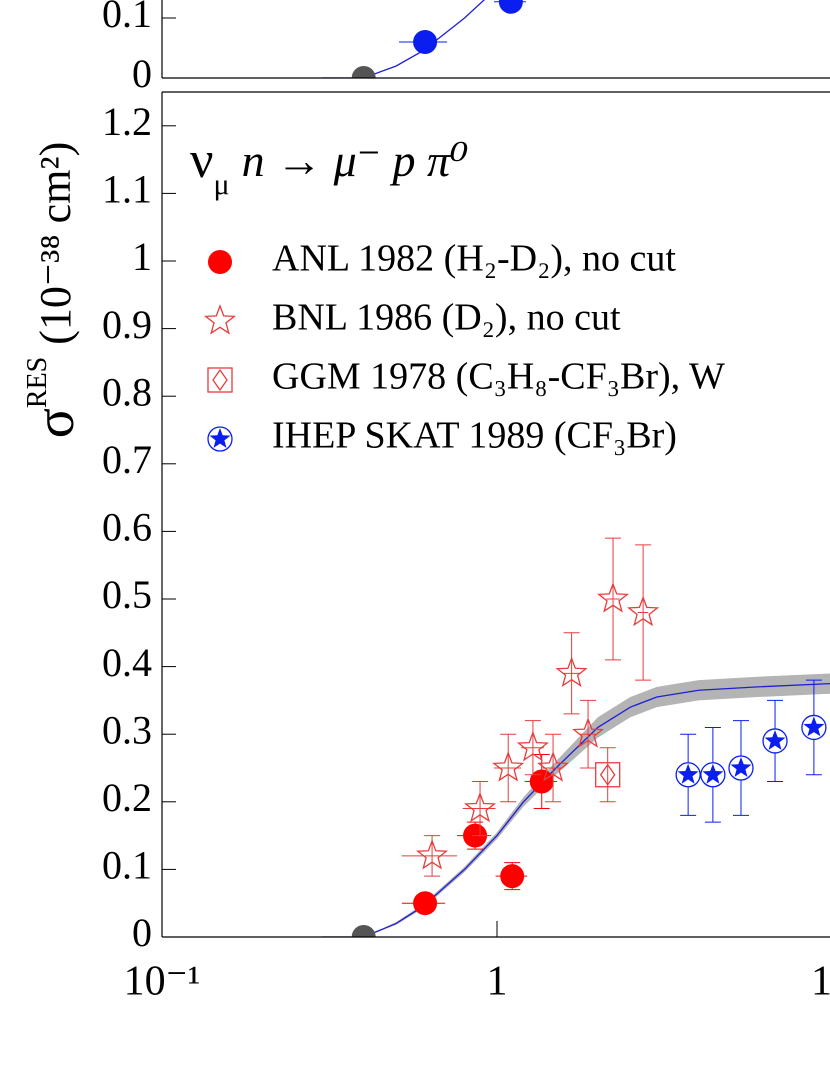 Image resolution: width=830 pixels, height=1075 pixels. I want to click on legend-label: ANL 1982 (H₂-D₂), no cut, so click(474, 259).